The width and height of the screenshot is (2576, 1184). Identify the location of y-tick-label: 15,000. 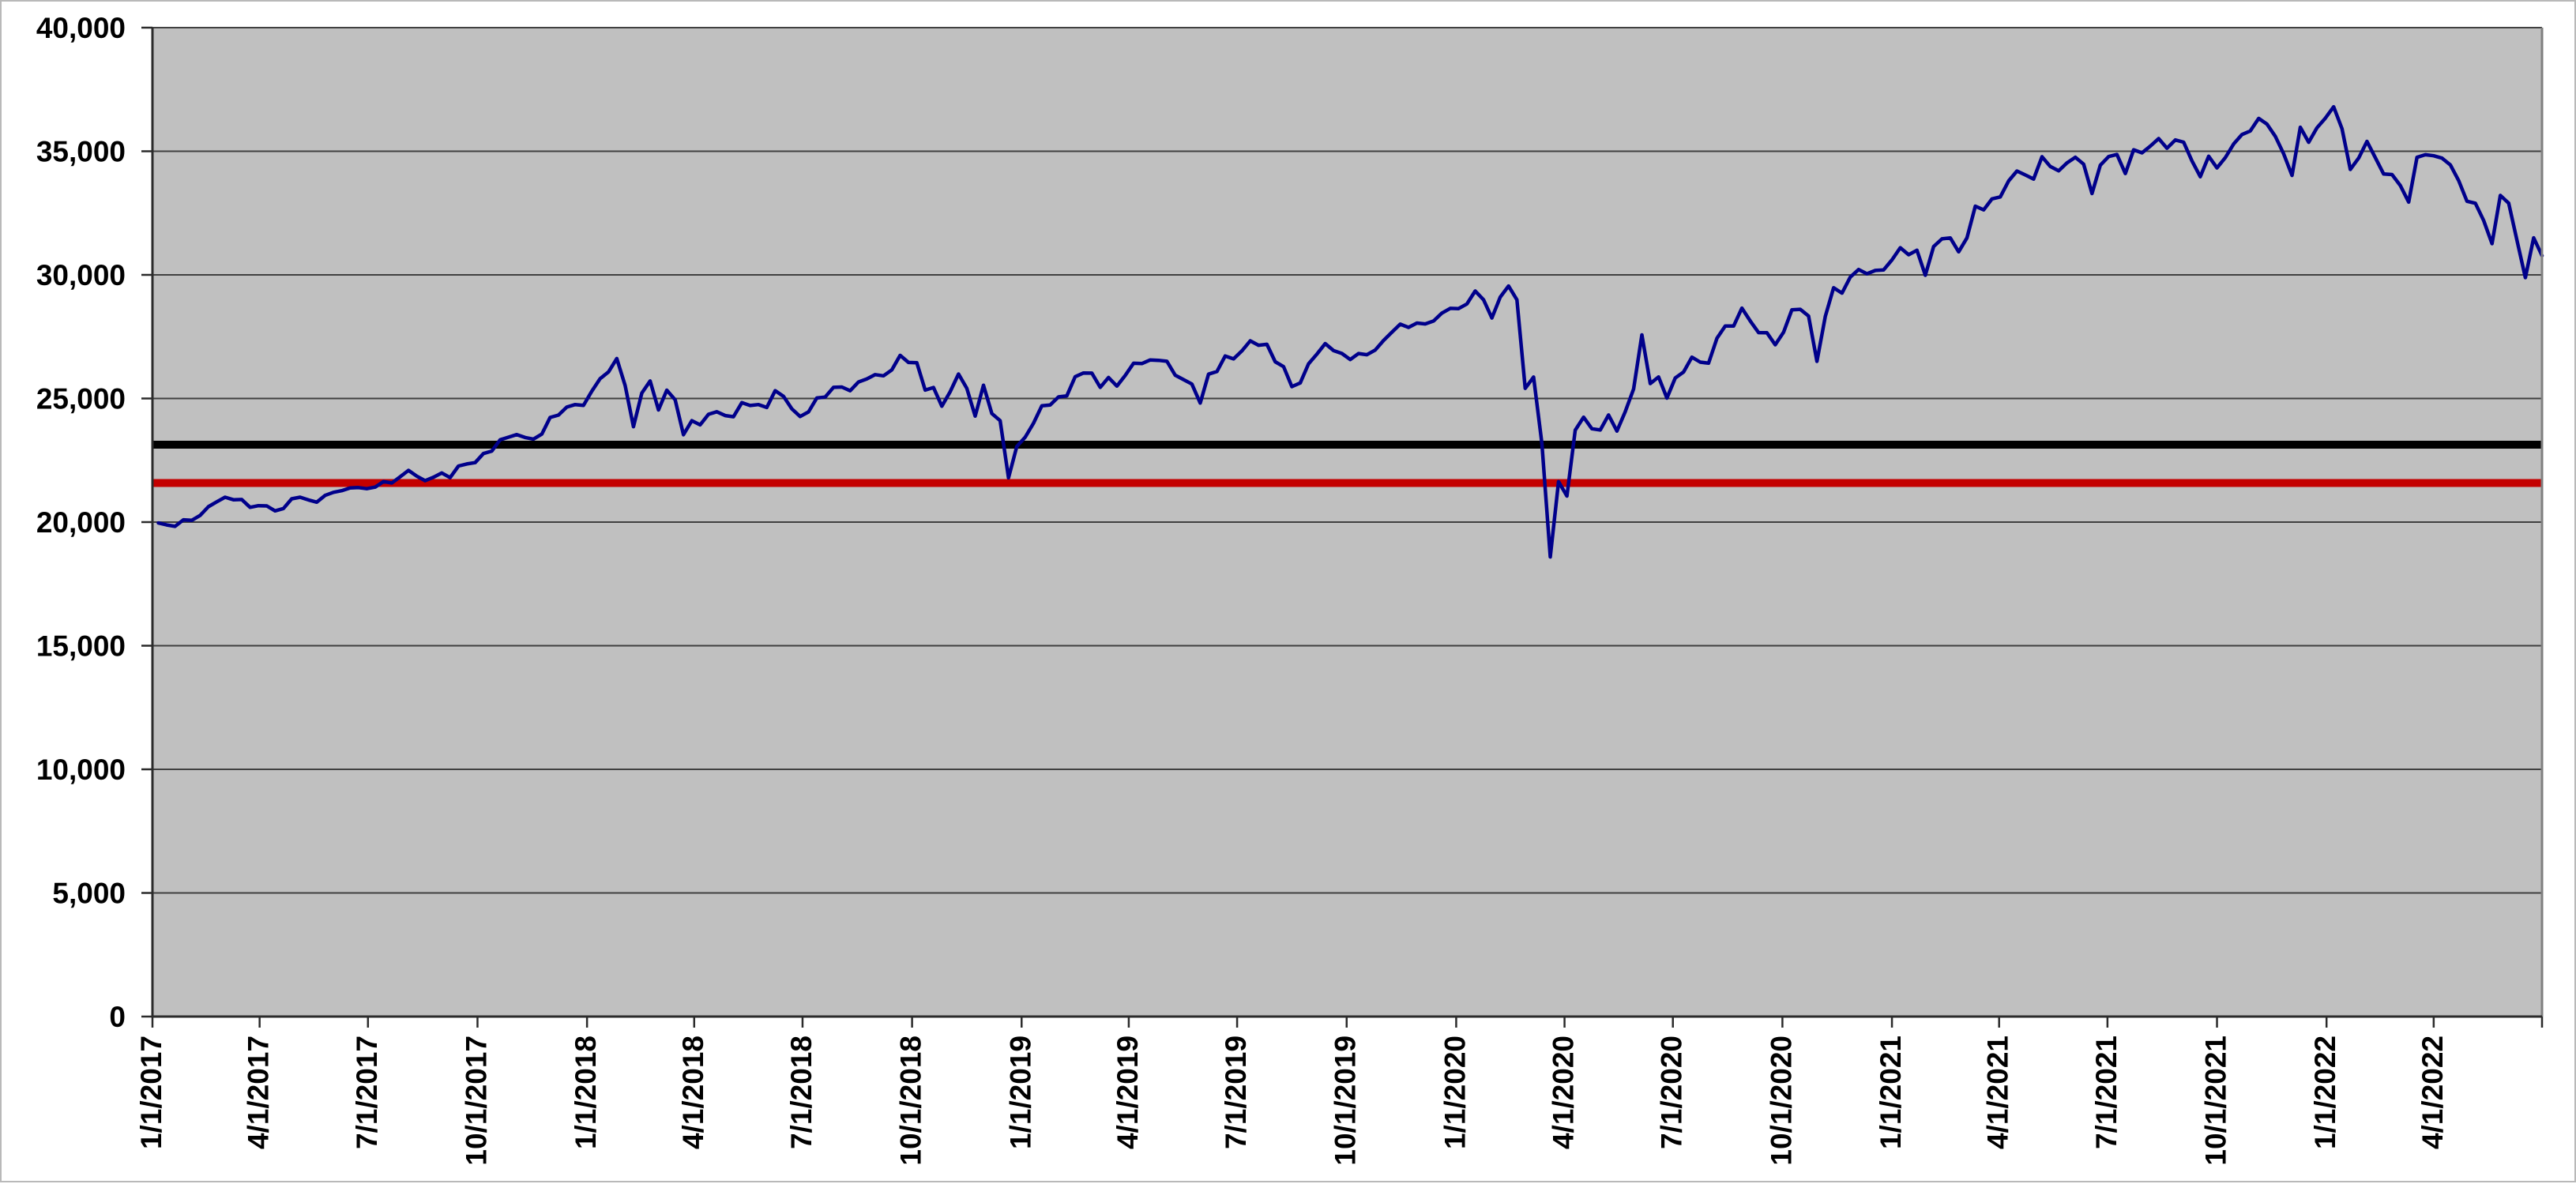
(81, 646).